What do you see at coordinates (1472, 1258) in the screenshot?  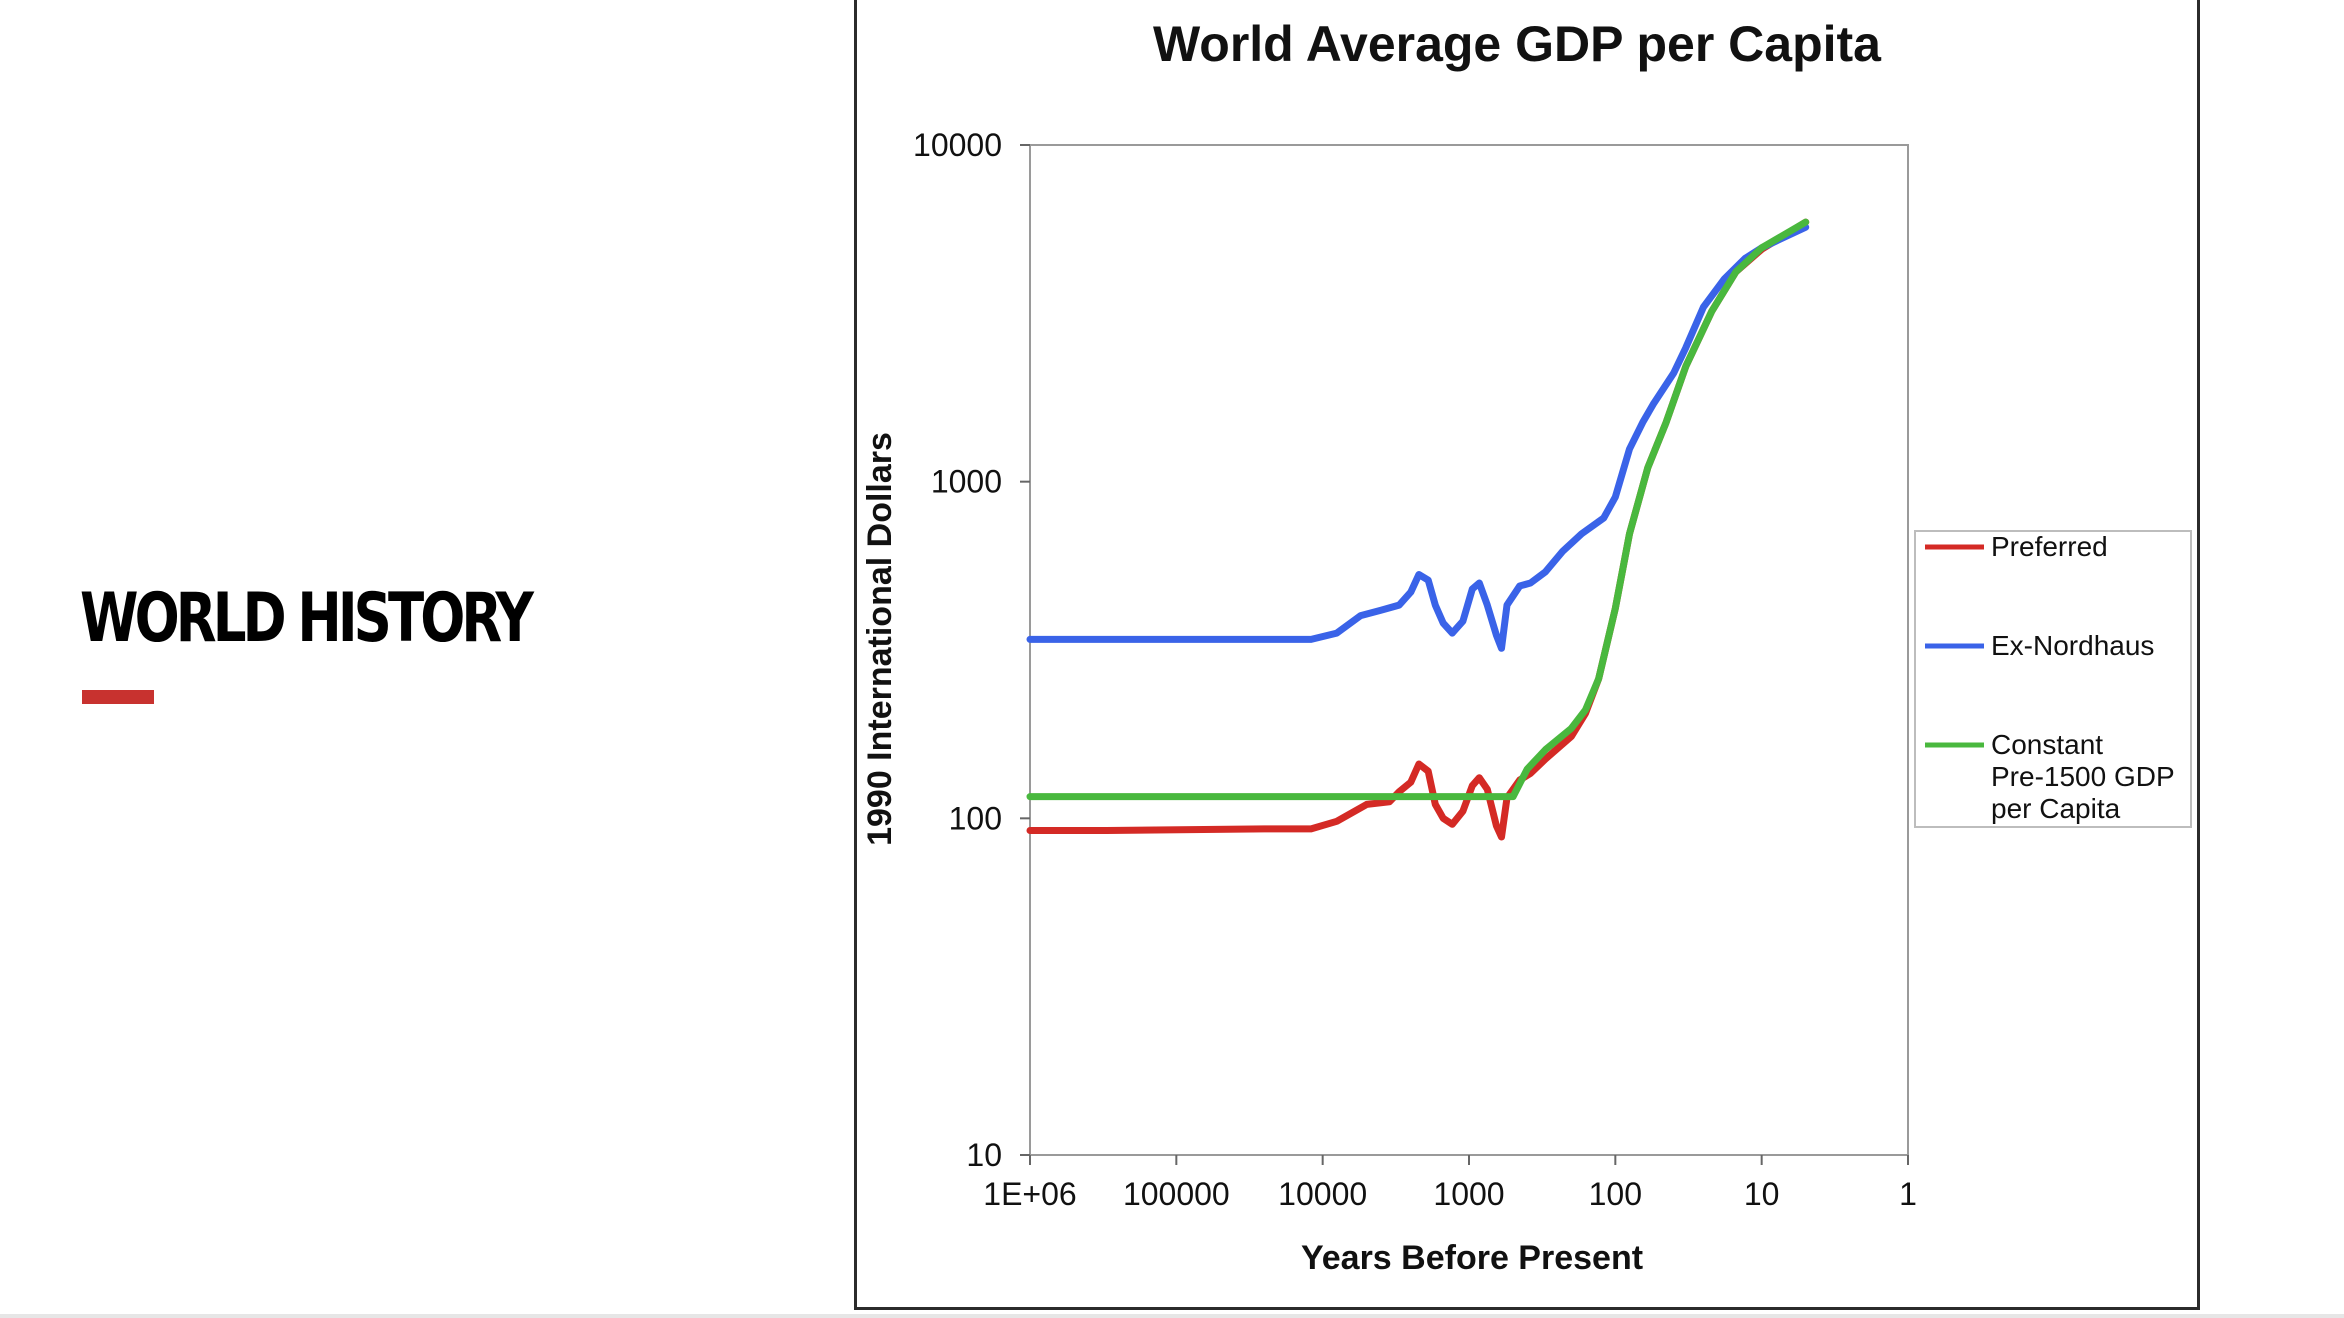 I see `x-axis-title: Years Before Present` at bounding box center [1472, 1258].